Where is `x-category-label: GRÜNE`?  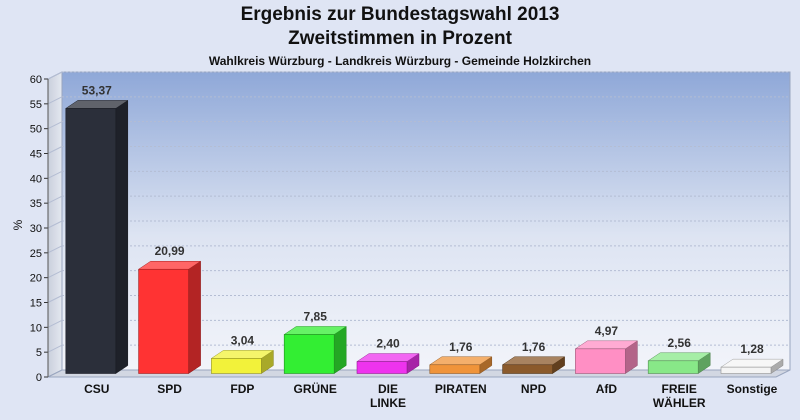
x-category-label: GRÜNE is located at coordinates (315, 388).